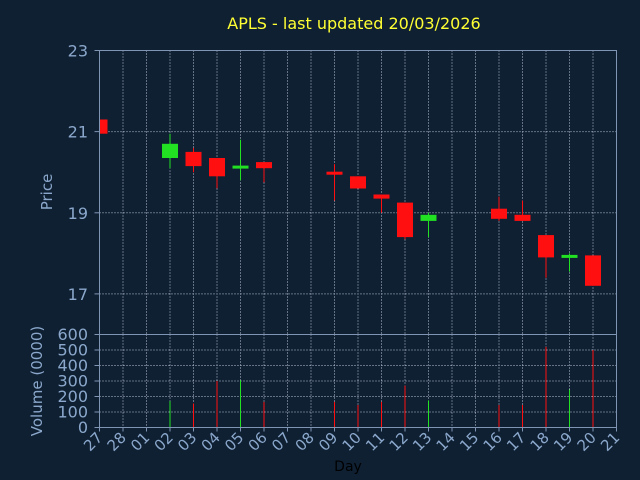 The width and height of the screenshot is (640, 480). I want to click on volume-tick-label: 100, so click(72, 412).